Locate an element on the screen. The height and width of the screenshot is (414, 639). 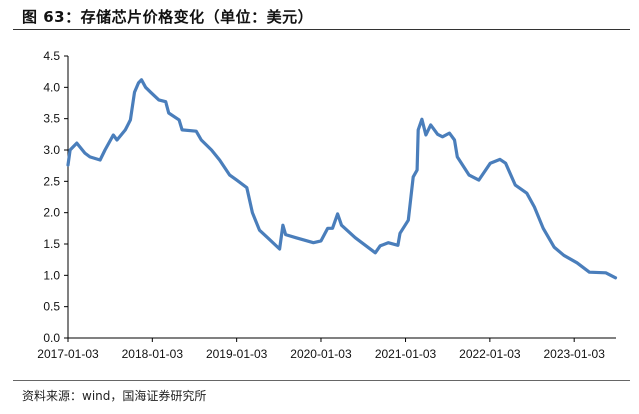
x-tick-label: 2018-01-03 is located at coordinates (153, 354).